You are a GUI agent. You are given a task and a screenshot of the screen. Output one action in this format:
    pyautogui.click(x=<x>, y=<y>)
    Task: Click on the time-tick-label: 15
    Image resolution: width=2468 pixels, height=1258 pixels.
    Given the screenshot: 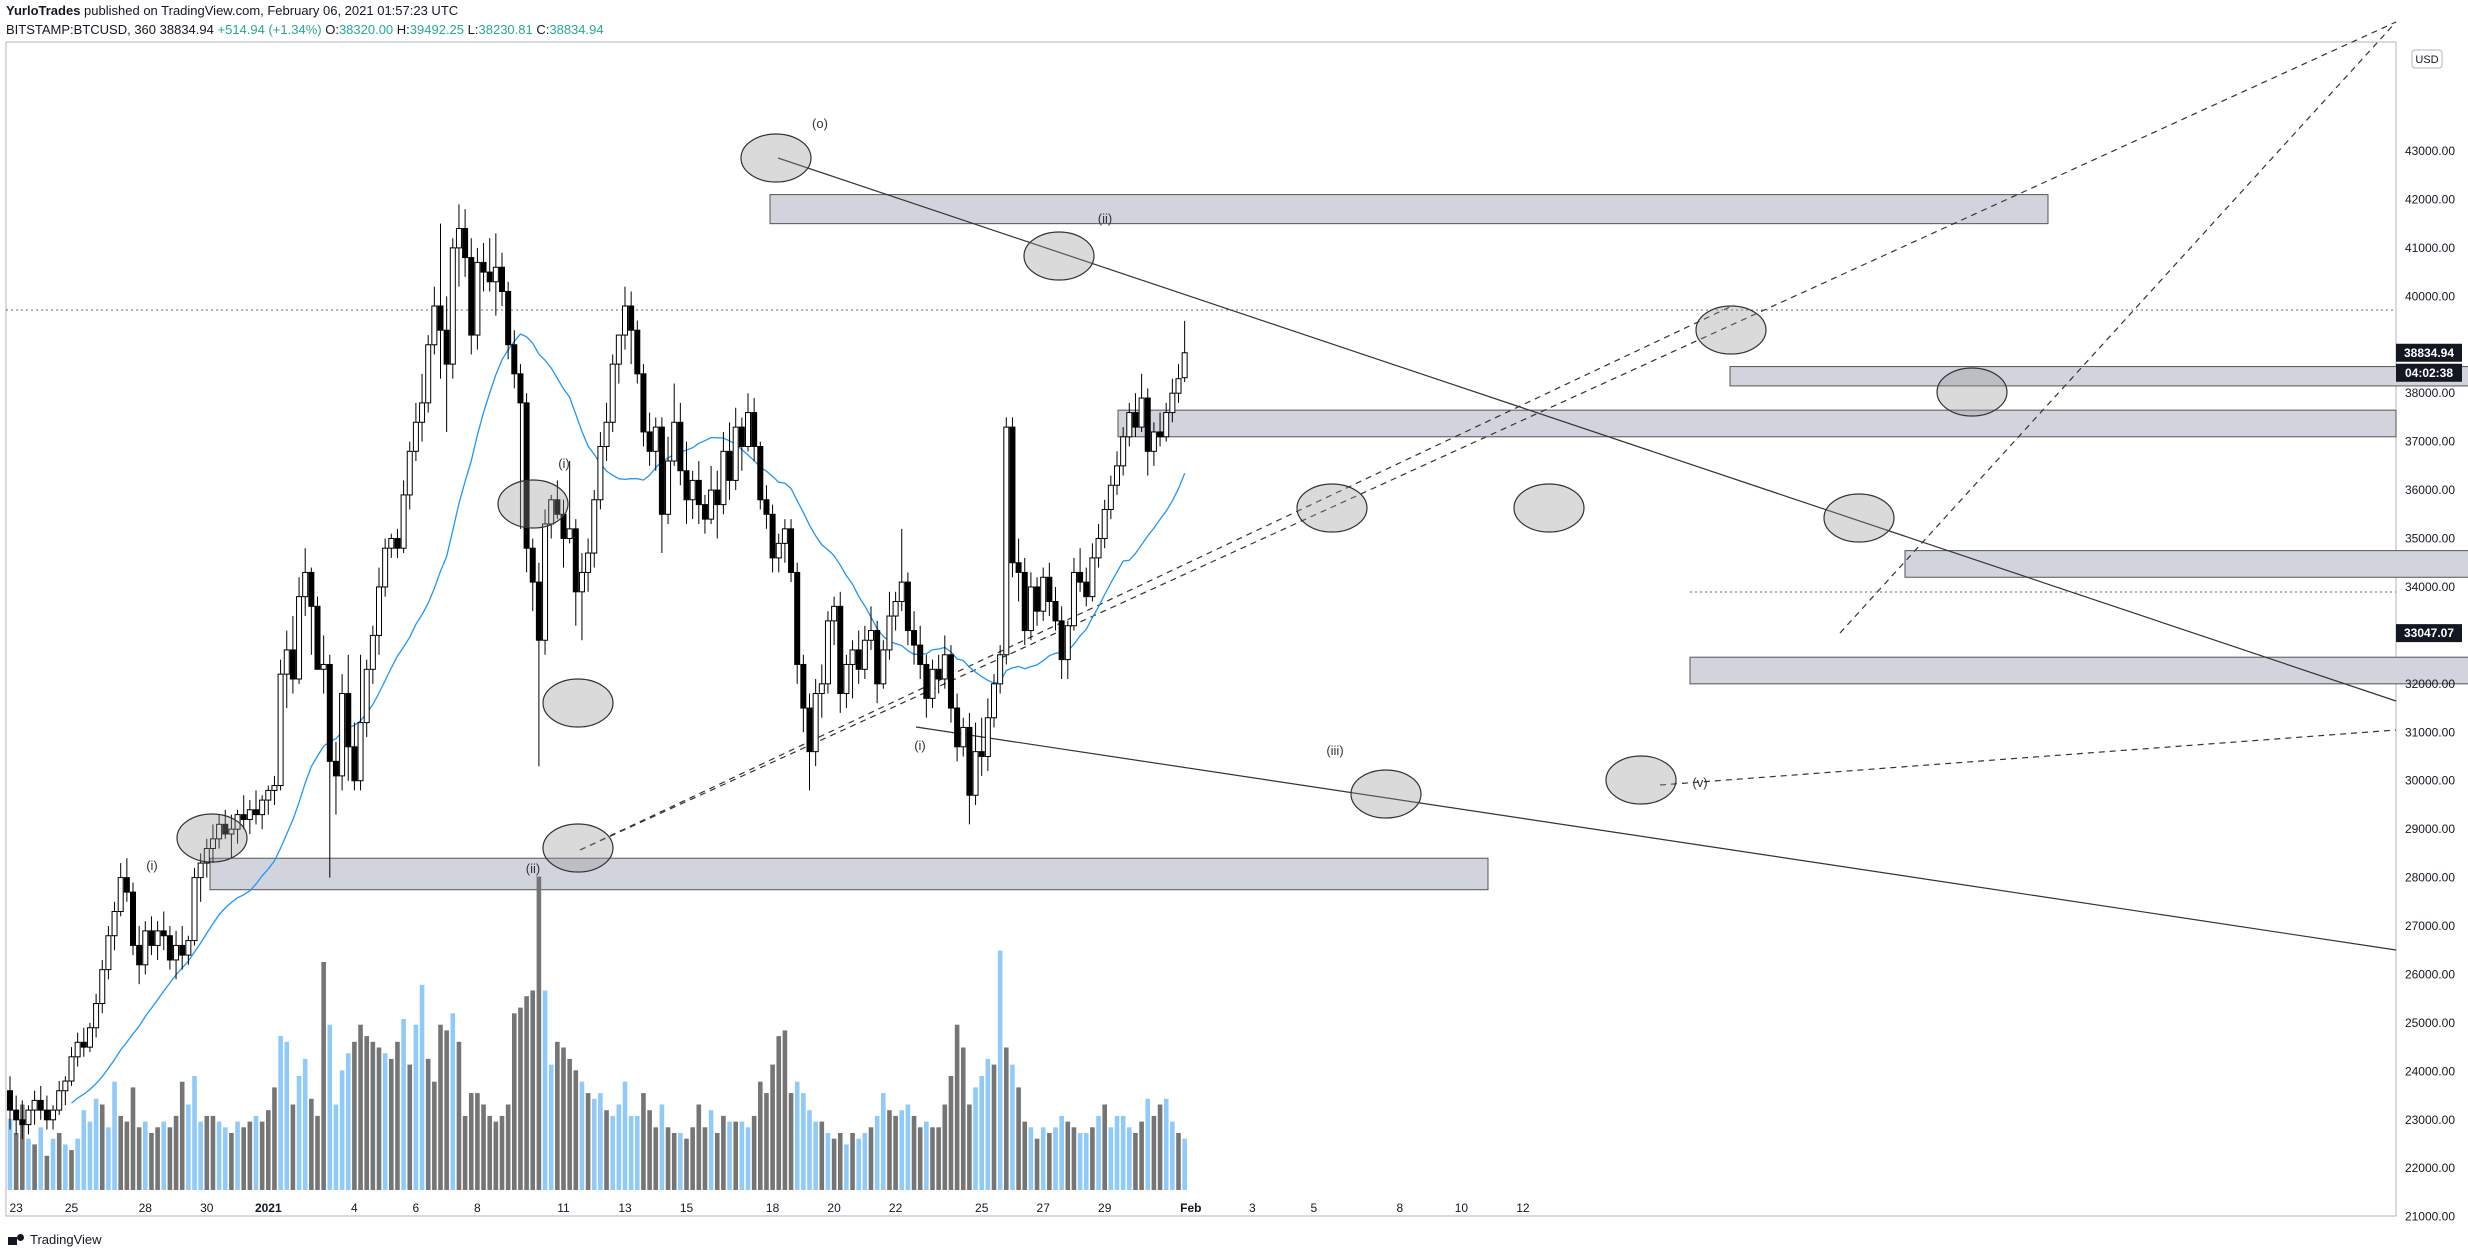 What is the action you would take?
    pyautogui.click(x=687, y=1208)
    